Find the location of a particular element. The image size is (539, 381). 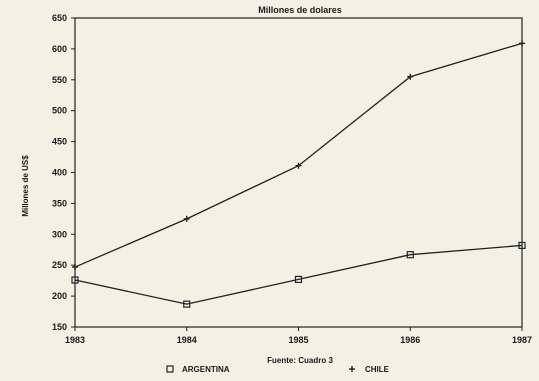

series-argentina is located at coordinates (298, 274).